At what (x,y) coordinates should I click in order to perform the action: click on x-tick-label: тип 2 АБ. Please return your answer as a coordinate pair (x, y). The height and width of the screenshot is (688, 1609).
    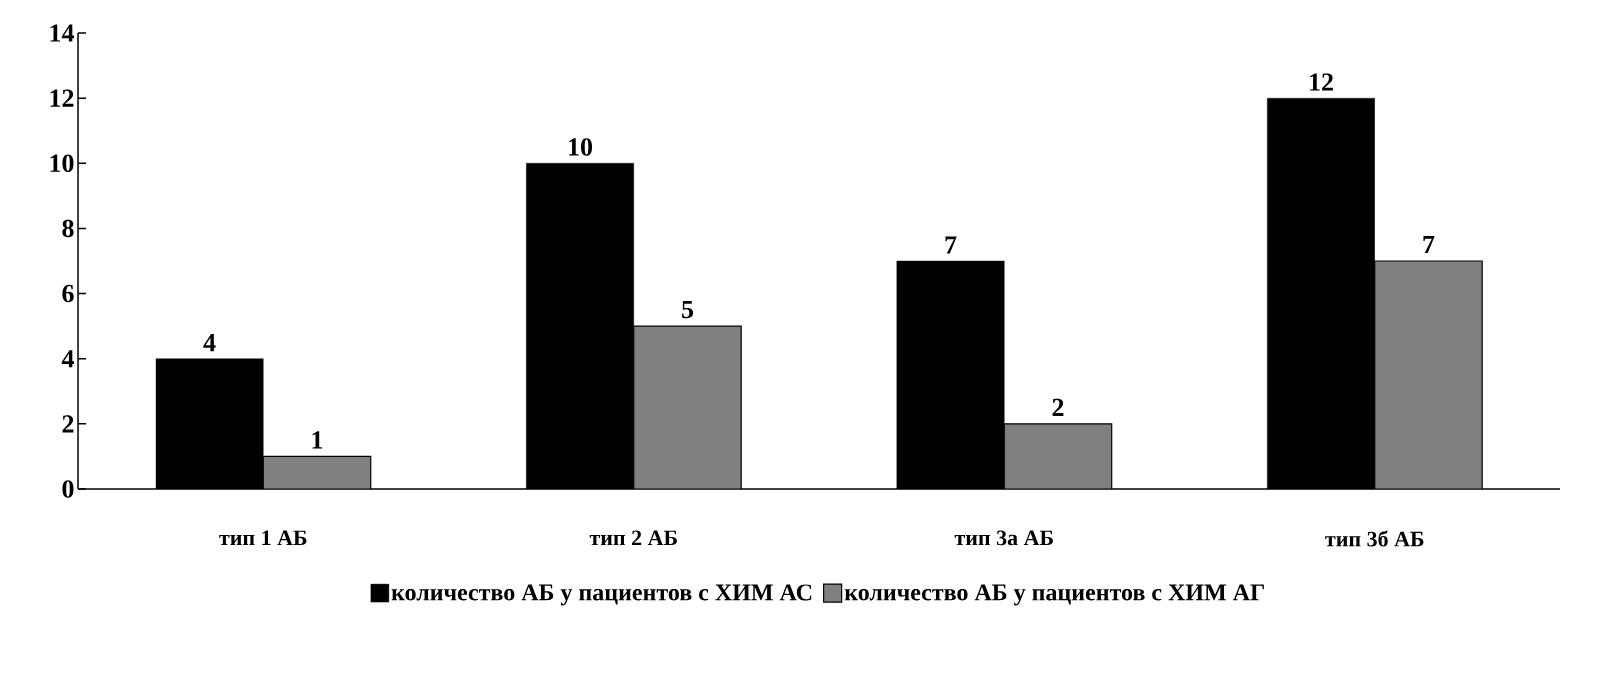
    Looking at the image, I should click on (633, 538).